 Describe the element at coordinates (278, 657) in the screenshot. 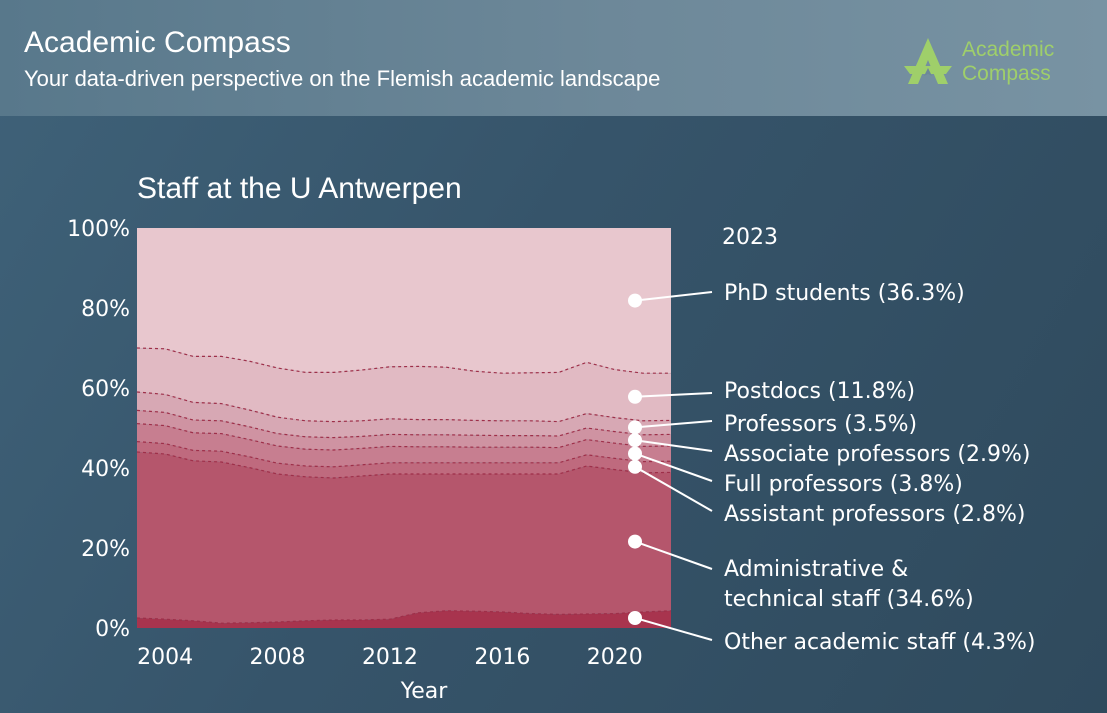

I see `x-tick-label: 2008` at that location.